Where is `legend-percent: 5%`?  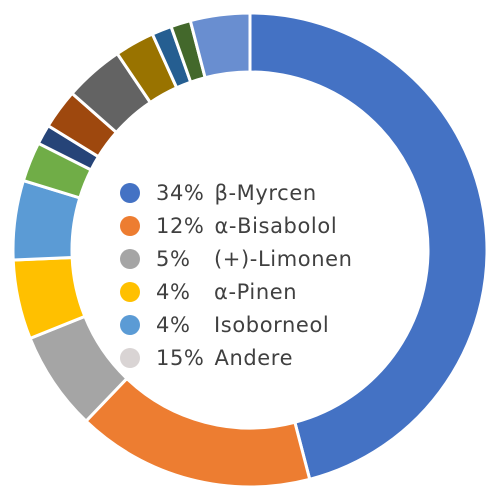
legend-percent: 5% is located at coordinates (173, 258).